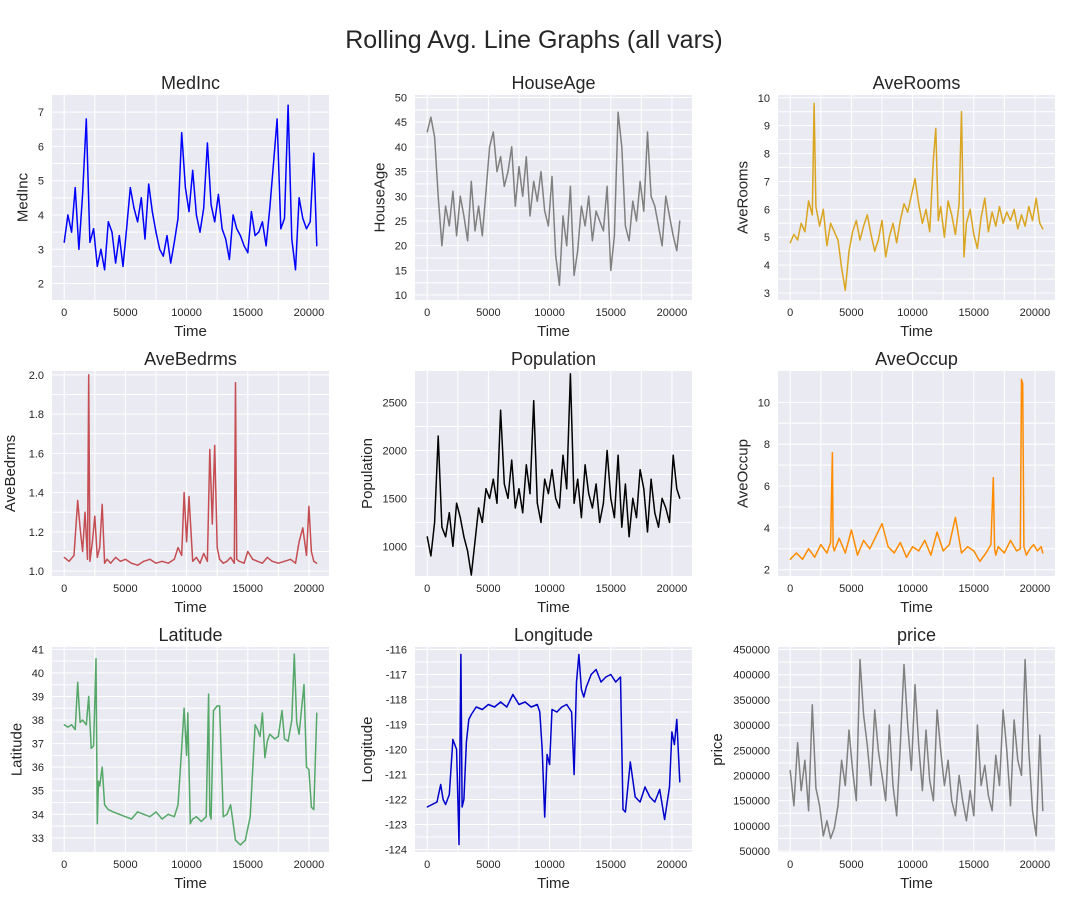 The width and height of the screenshot is (1068, 898). I want to click on y-tick-label: 4, so click(767, 529).